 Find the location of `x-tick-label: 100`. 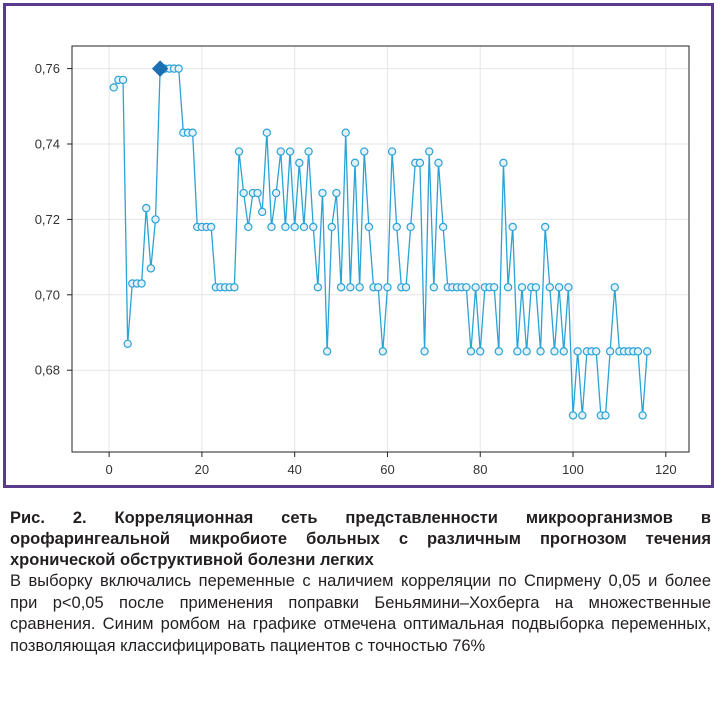

x-tick-label: 100 is located at coordinates (573, 469).